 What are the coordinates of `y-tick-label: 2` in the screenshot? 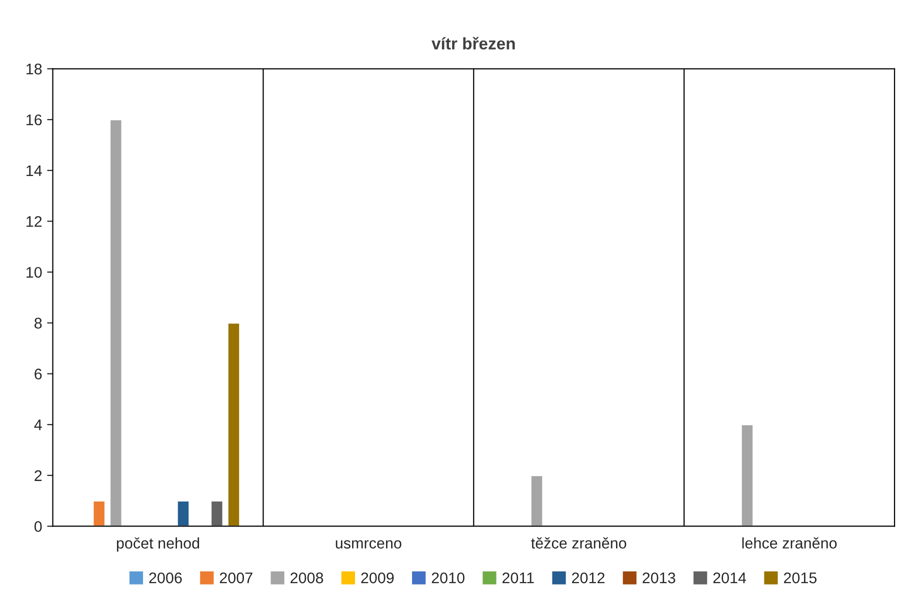 It's located at (38, 475).